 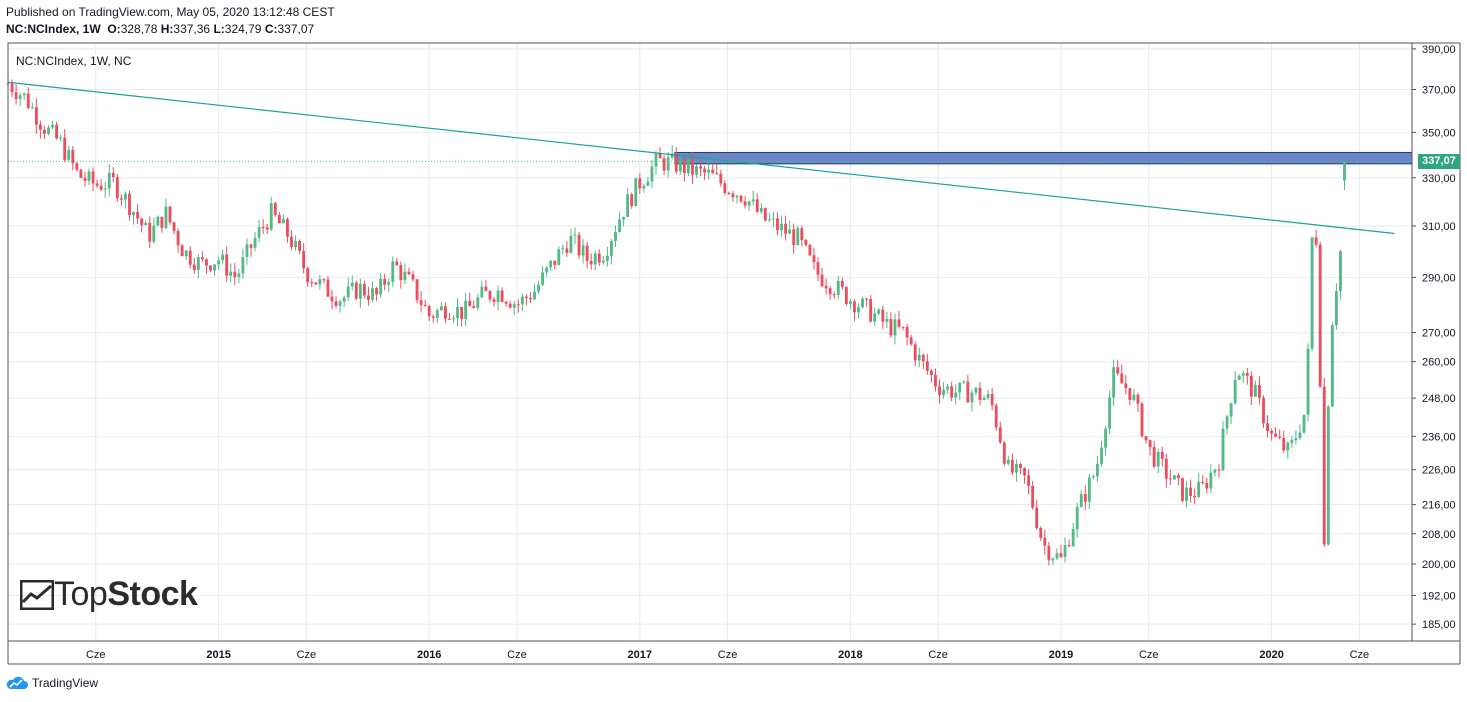 I want to click on resistance-zone, so click(x=1043, y=158).